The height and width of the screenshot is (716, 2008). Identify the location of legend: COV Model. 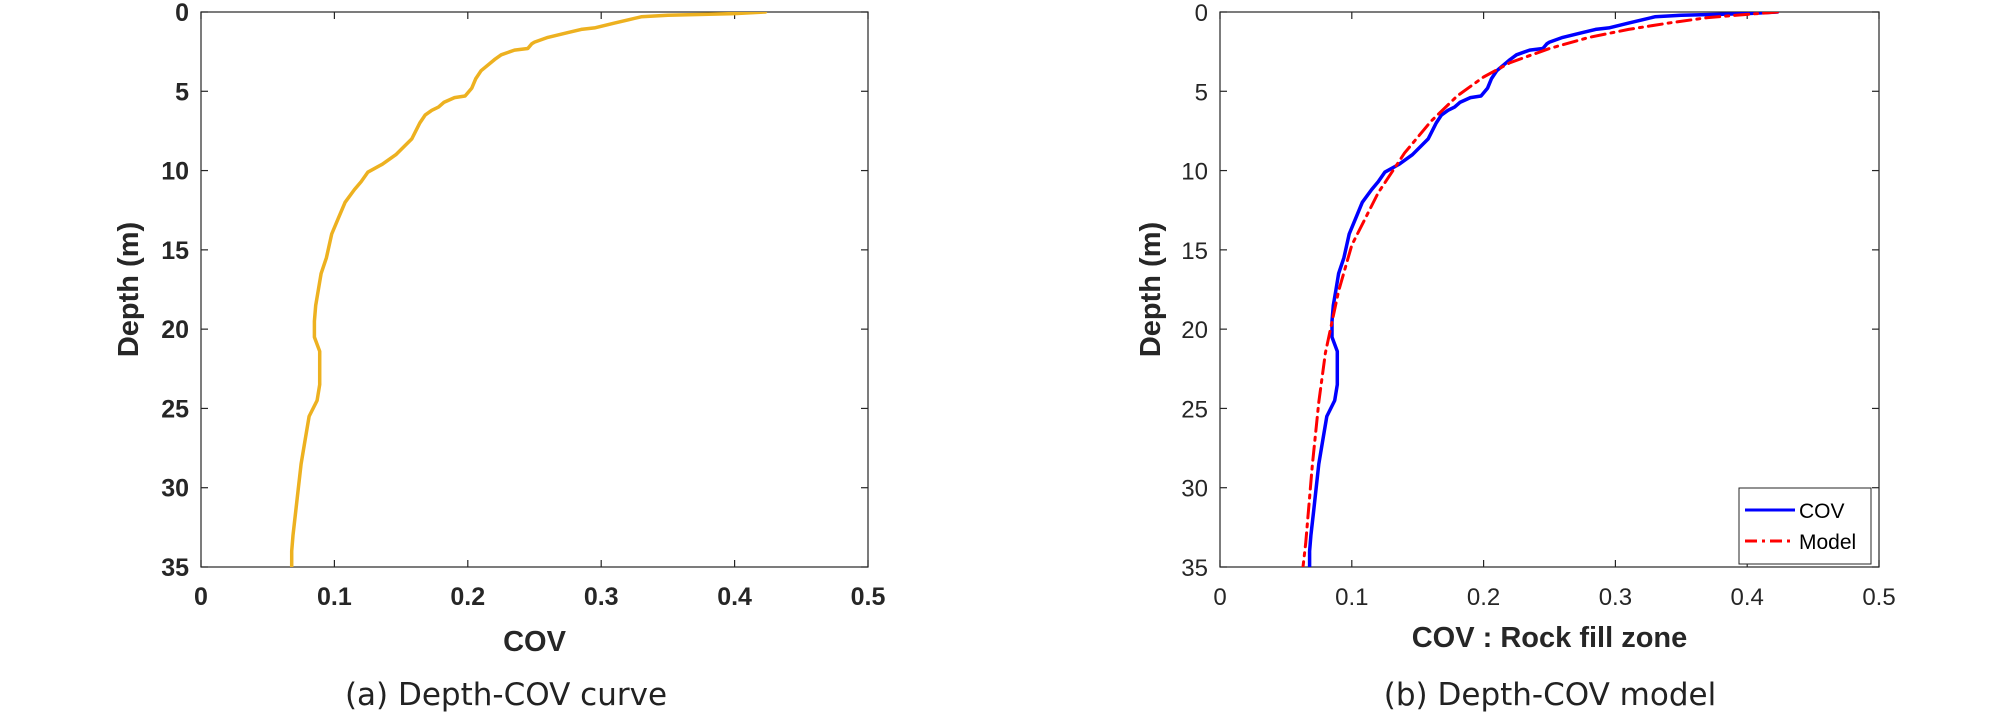
(1805, 526).